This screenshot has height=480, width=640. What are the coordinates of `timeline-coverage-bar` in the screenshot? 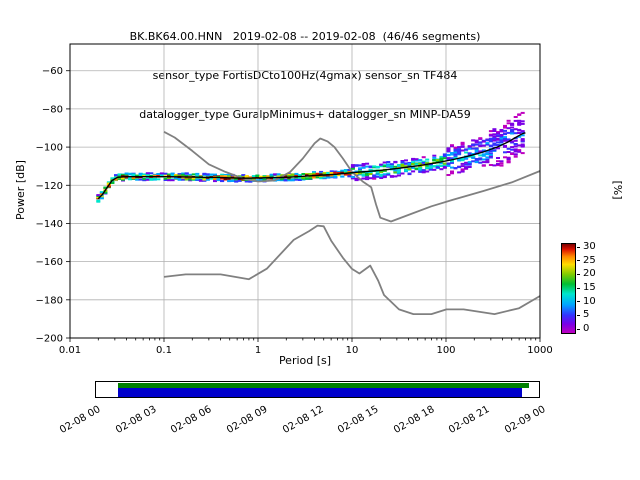 It's located at (317, 389).